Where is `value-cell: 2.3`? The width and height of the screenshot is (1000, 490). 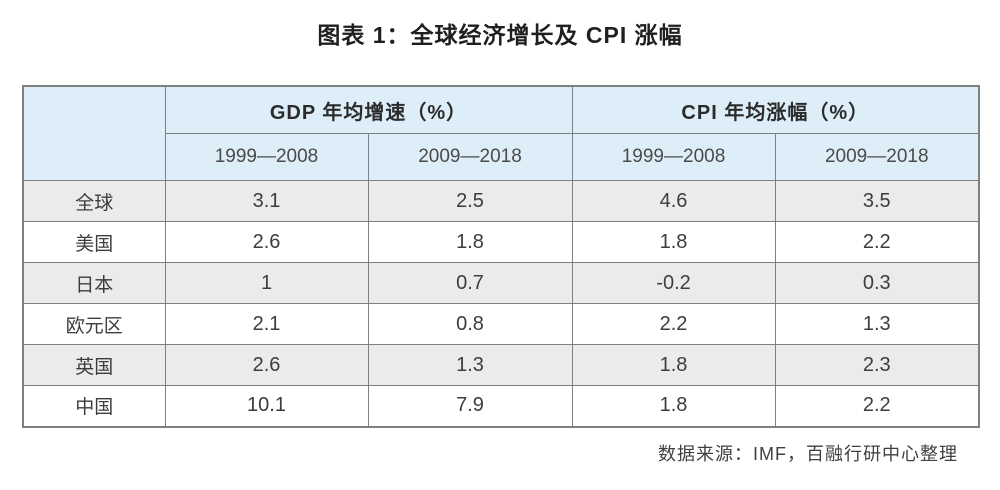 value-cell: 2.3 is located at coordinates (877, 365).